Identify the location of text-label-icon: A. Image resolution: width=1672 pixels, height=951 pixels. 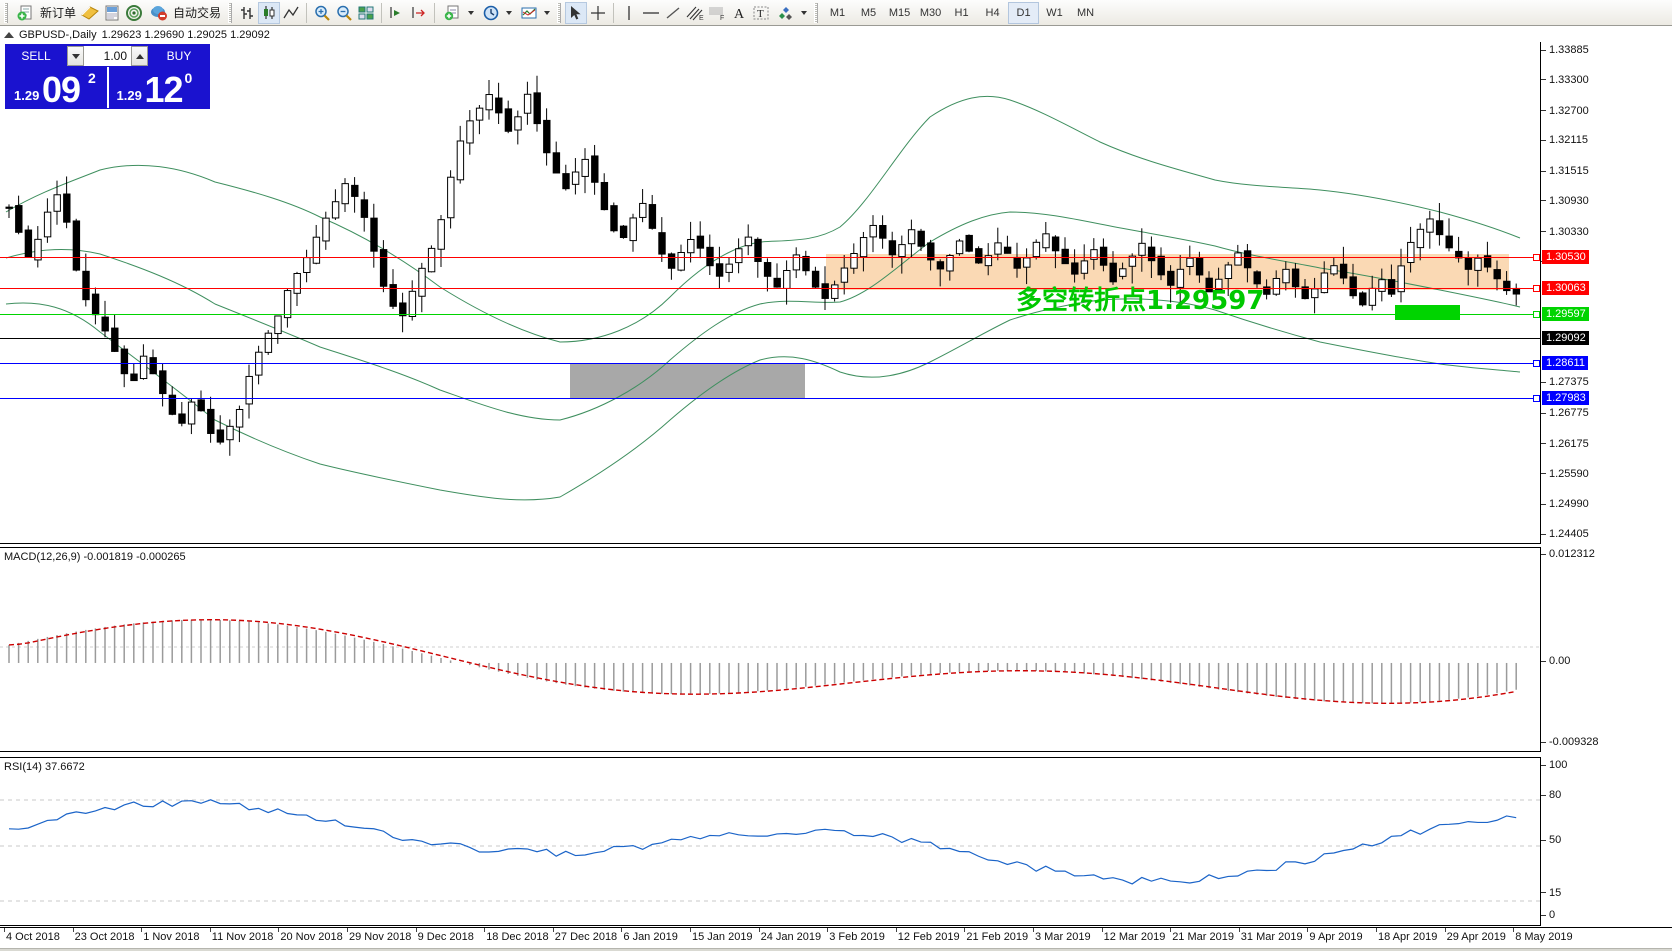
(739, 13).